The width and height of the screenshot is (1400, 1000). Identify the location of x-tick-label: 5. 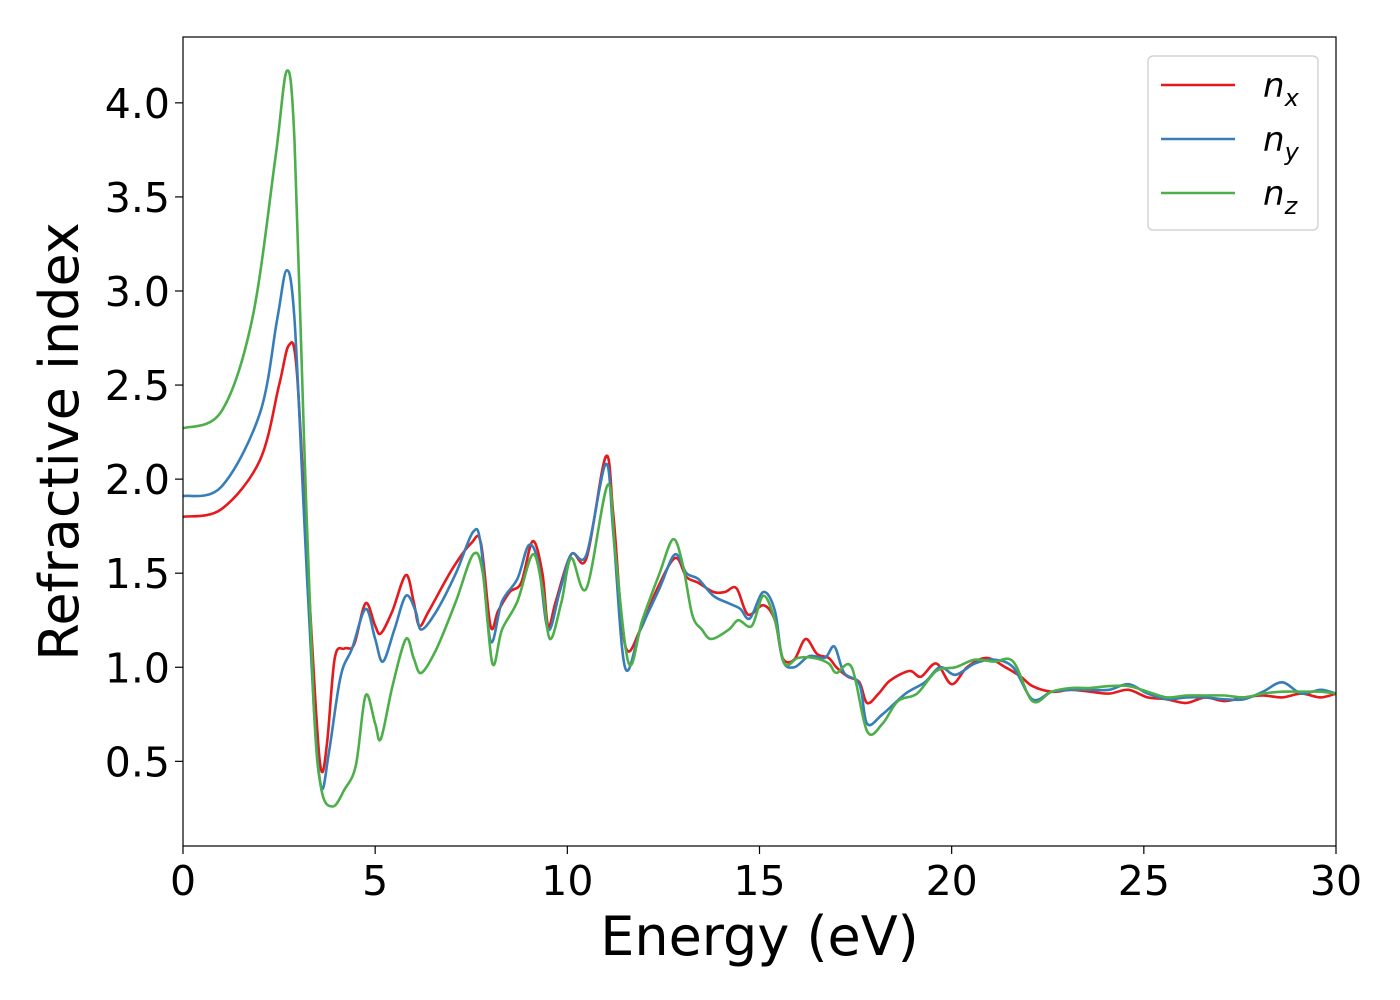
(375, 881).